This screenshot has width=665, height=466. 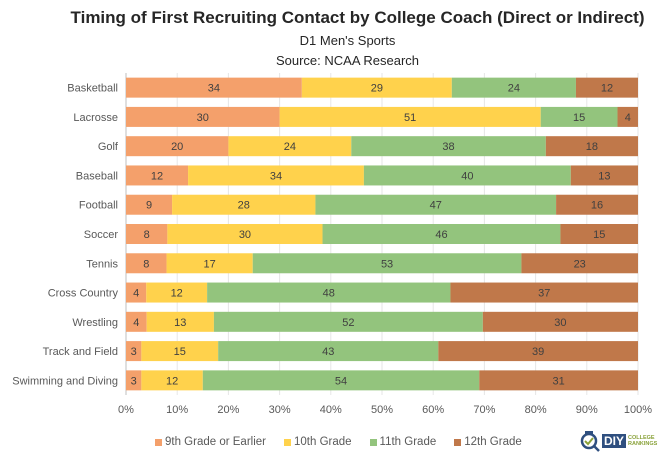 What do you see at coordinates (382, 410) in the screenshot?
I see `x-tick-label: 50%` at bounding box center [382, 410].